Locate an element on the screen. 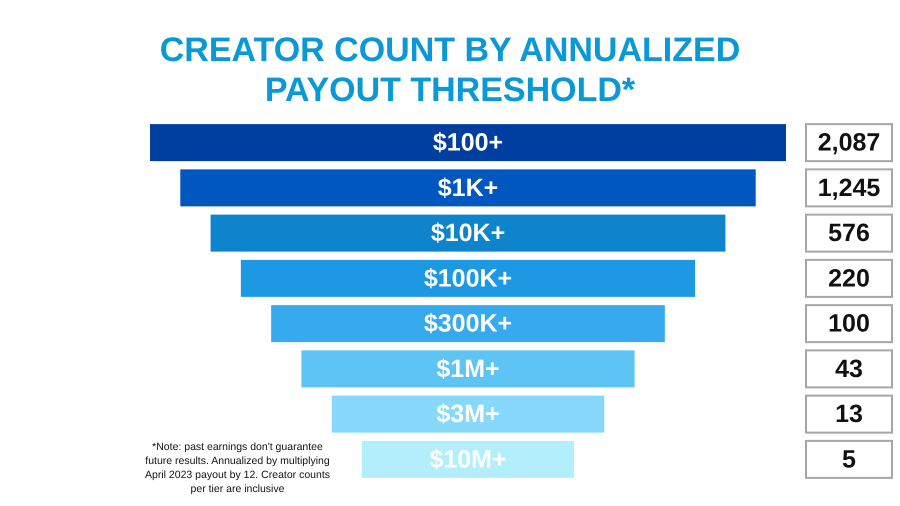  text: *Note: past earnings don't guarantee future results. Annualized by multiplying April 2023 payout by 12. Creator counts per tier are inclusive is located at coordinates (238, 468).